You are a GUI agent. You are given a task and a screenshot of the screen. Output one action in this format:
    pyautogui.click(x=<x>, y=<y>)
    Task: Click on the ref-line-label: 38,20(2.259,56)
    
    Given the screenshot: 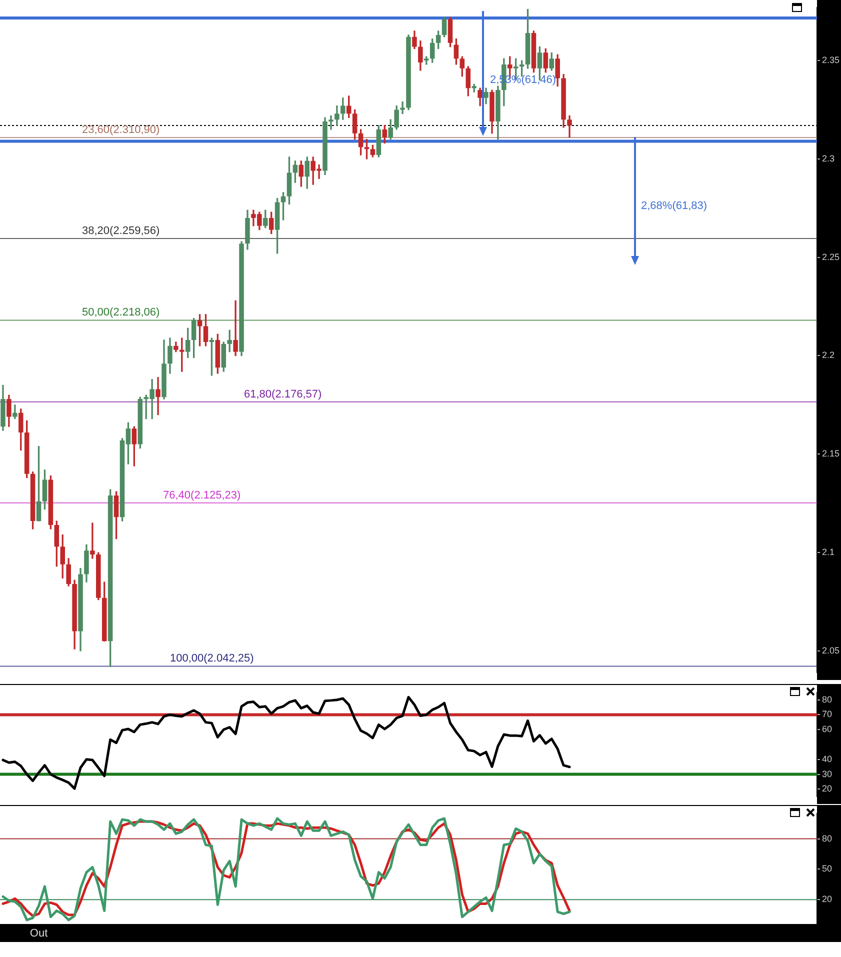 What is the action you would take?
    pyautogui.click(x=121, y=231)
    